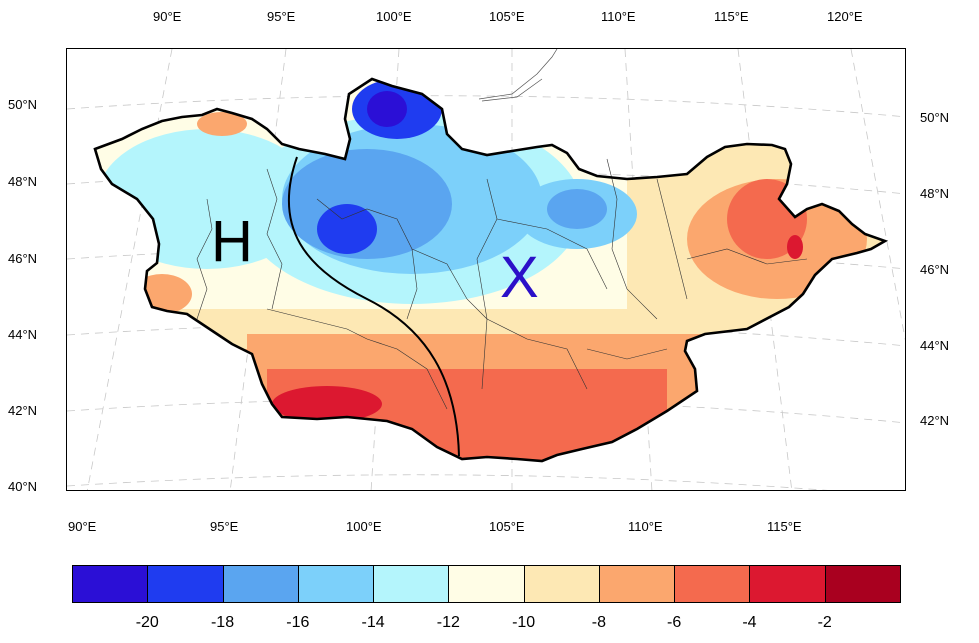 This screenshot has height=643, width=979. Describe the element at coordinates (824, 622) in the screenshot. I see `colorbar-label: -2` at that location.